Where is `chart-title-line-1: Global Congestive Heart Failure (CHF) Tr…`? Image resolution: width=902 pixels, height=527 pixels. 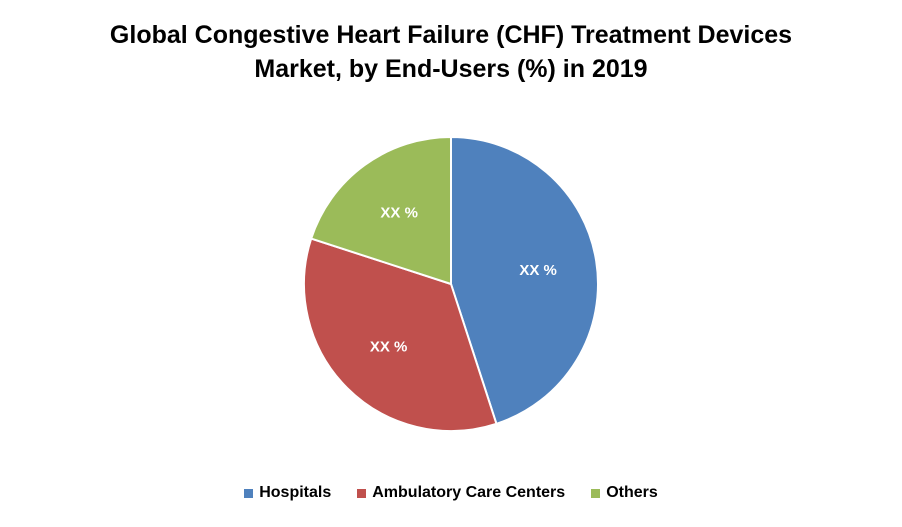
chart-title-line-1: Global Congestive Heart Failure (CHF) Tr… is located at coordinates (451, 35).